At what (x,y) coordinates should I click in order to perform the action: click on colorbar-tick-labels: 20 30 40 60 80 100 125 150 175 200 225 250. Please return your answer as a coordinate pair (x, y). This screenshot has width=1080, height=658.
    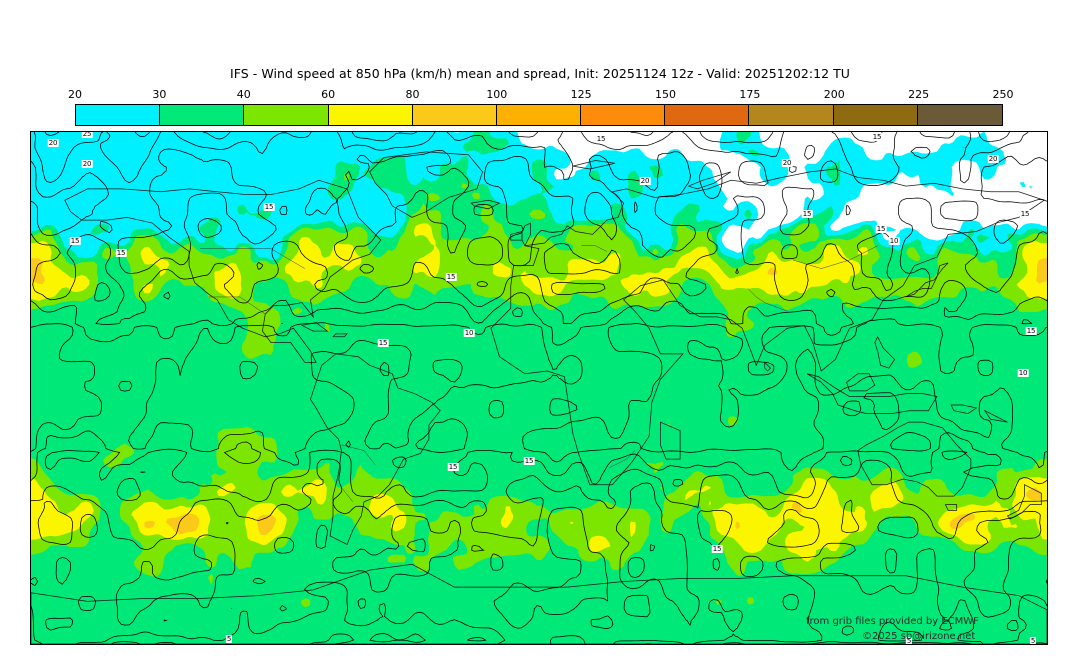
    Looking at the image, I should click on (541, 95).